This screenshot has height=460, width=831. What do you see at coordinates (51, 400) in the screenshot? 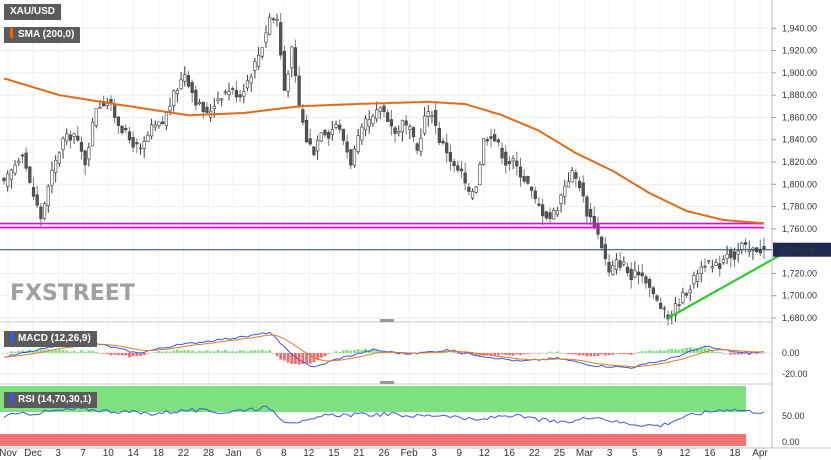
I see `rsi-tag: RSI (14,70,30,1)` at bounding box center [51, 400].